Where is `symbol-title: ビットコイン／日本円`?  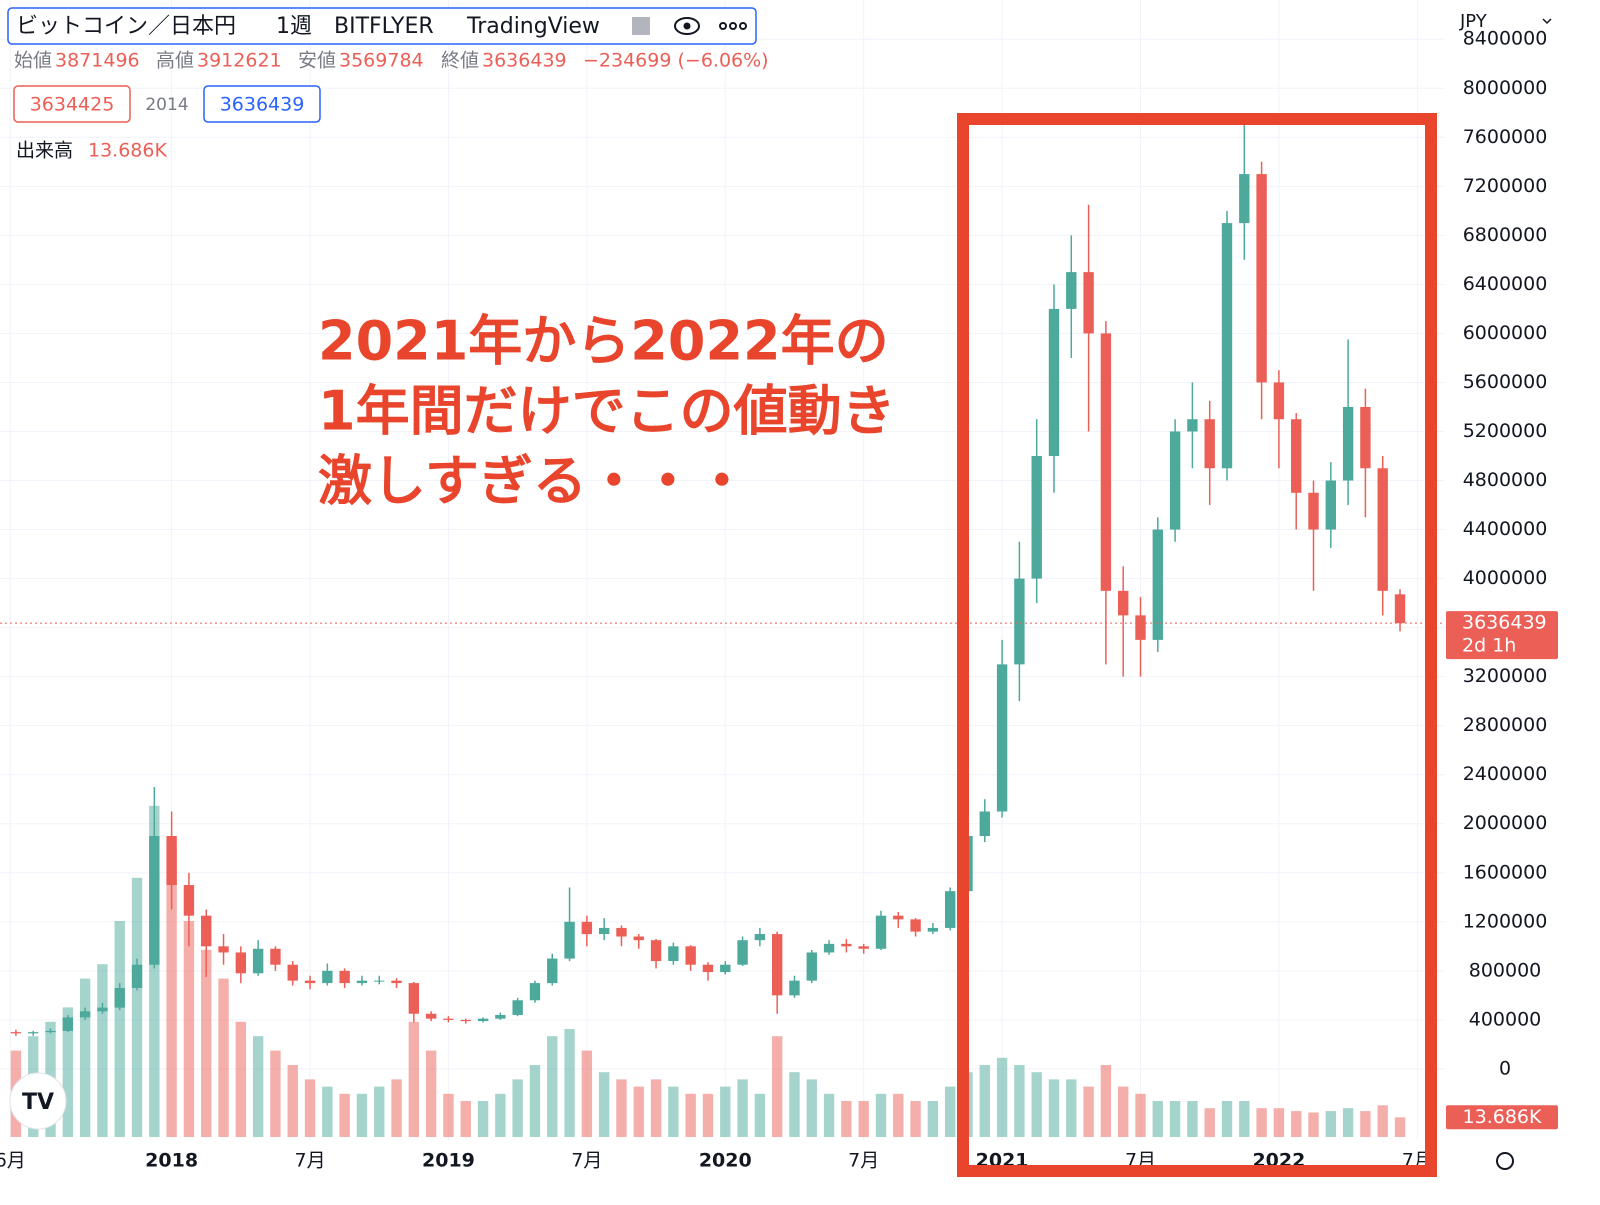 symbol-title: ビットコイン／日本円 is located at coordinates (126, 26).